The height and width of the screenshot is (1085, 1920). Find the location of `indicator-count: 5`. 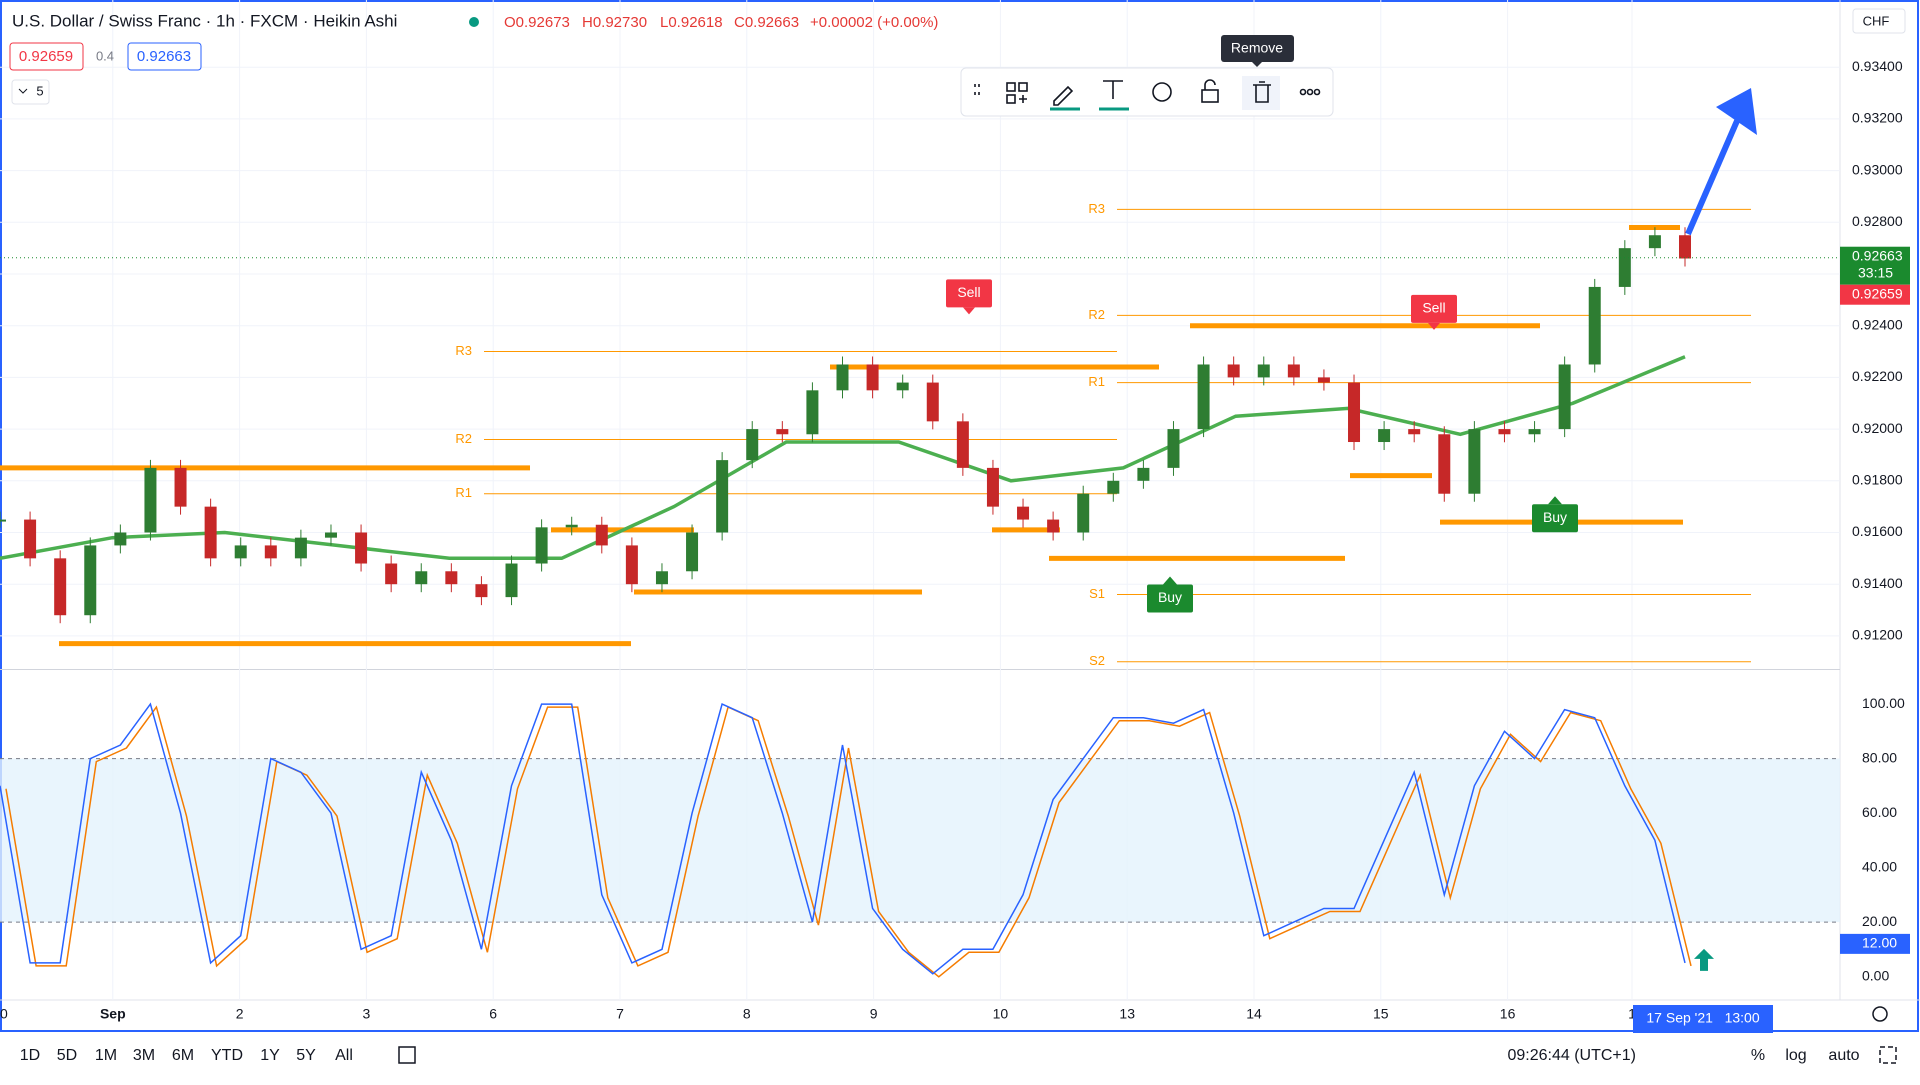

indicator-count: 5 is located at coordinates (39, 90).